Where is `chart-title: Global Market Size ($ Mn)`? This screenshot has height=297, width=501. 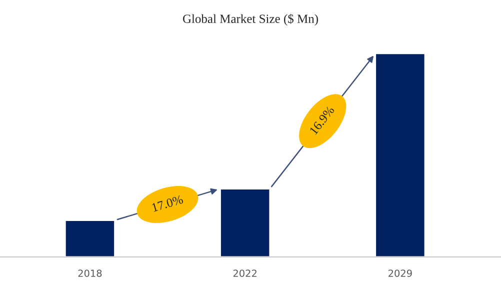 chart-title: Global Market Size ($ Mn) is located at coordinates (250, 20).